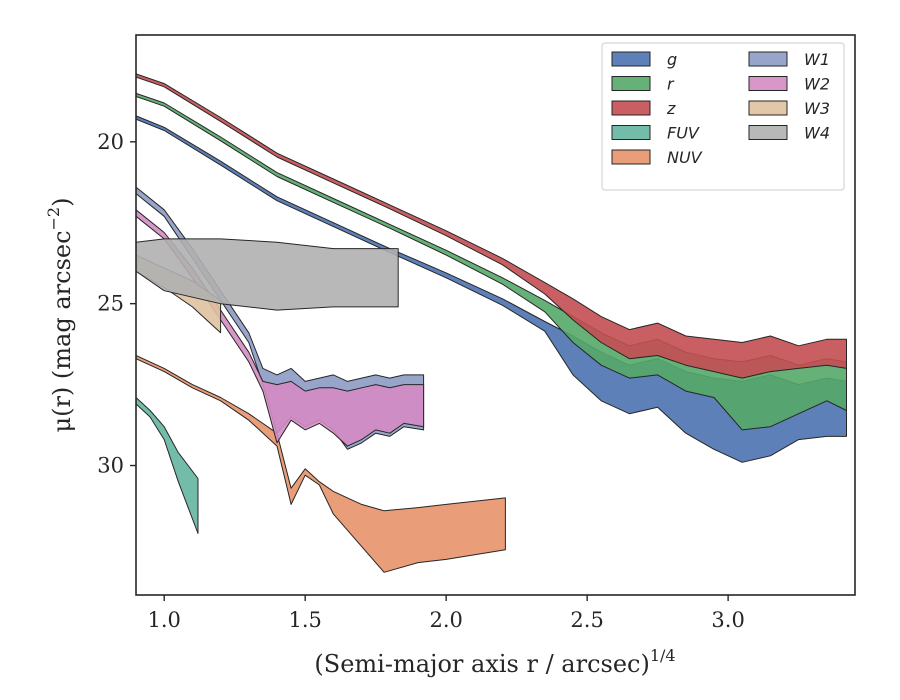 This screenshot has height=700, width=900. What do you see at coordinates (685, 157) in the screenshot?
I see `legend-label-nuv: NUV` at bounding box center [685, 157].